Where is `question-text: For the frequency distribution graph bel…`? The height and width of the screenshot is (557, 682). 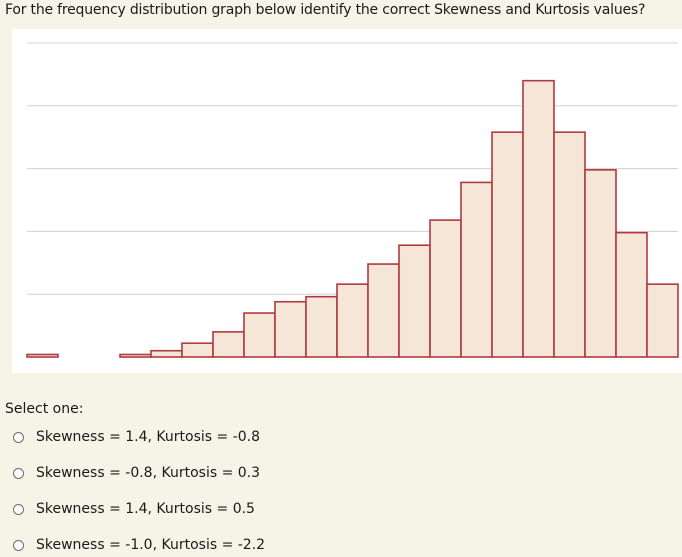 question-text: For the frequency distribution graph bel… is located at coordinates (325, 10).